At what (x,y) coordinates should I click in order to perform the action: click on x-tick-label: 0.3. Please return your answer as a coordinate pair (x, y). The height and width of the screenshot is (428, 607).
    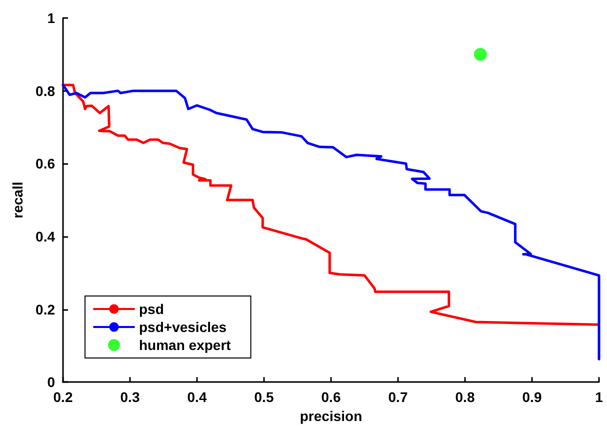
    Looking at the image, I should click on (130, 397).